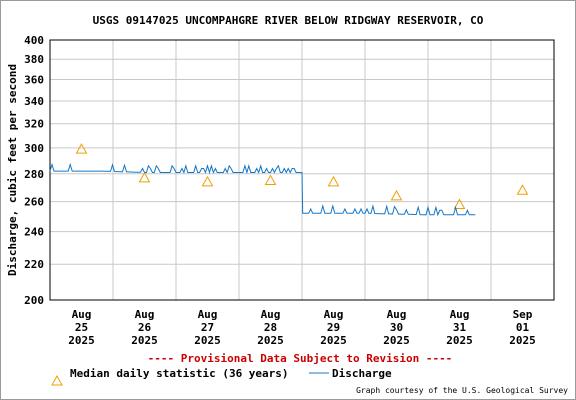 Image resolution: width=576 pixels, height=400 pixels. I want to click on y-axis-ticks: 200 220 240 260 280 300 320 340 360 380 400, so click(34, 170).